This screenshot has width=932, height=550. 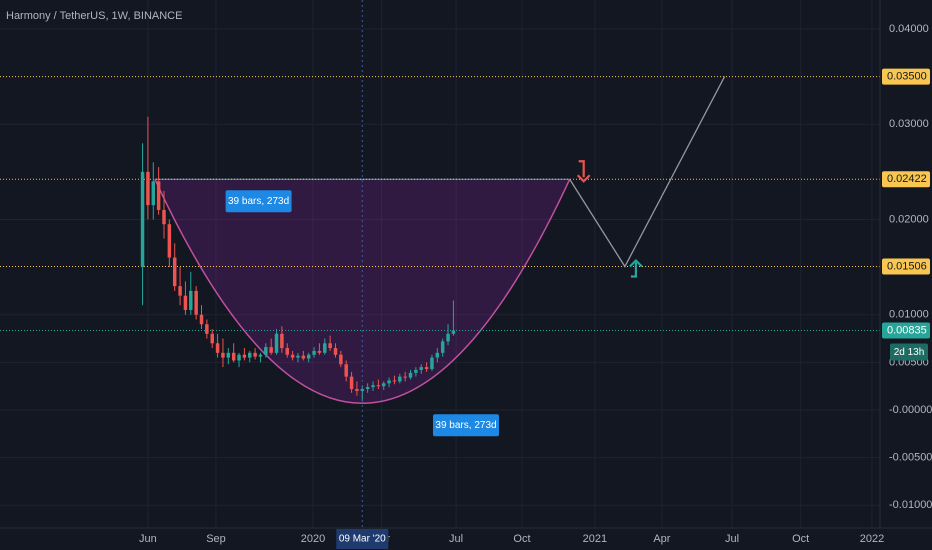 I want to click on crosshair-label: 09 Mar '20, so click(x=362, y=539).